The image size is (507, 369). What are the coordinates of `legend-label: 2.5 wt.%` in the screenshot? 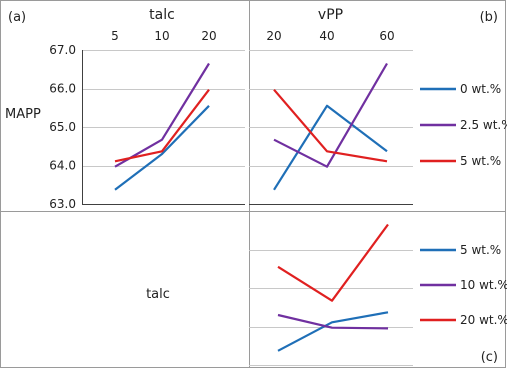 It's located at (483, 125).